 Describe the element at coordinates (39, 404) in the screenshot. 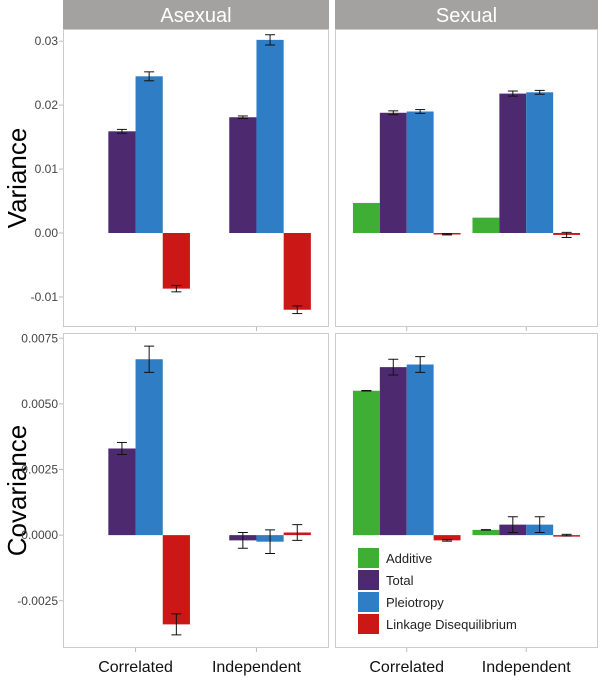

I see `y-tick-label: 0.0050` at that location.